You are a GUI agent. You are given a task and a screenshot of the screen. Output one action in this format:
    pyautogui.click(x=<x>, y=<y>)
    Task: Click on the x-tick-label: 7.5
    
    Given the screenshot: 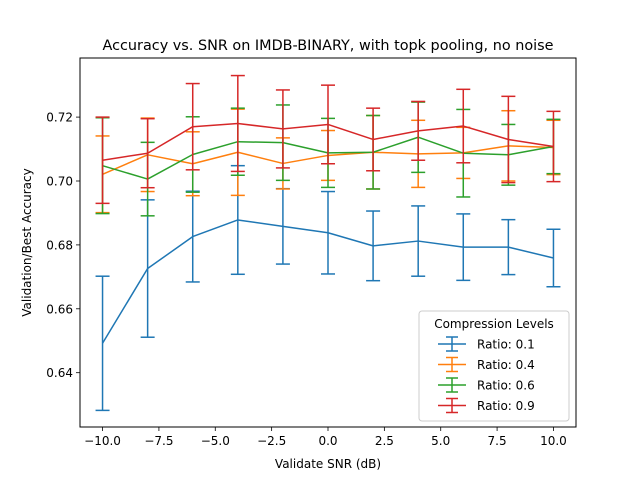 What is the action you would take?
    pyautogui.click(x=497, y=441)
    